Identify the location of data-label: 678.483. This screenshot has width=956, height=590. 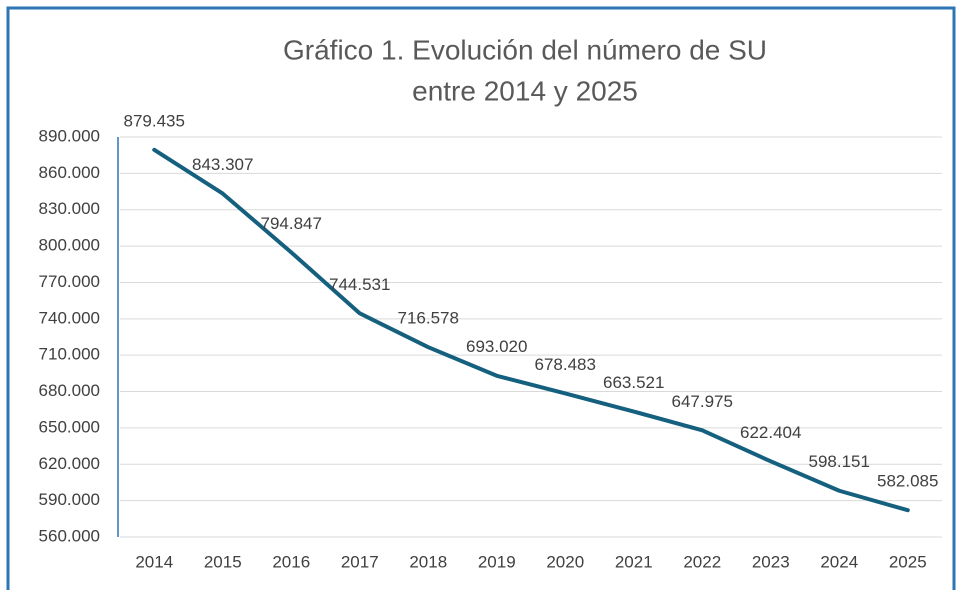
(565, 364).